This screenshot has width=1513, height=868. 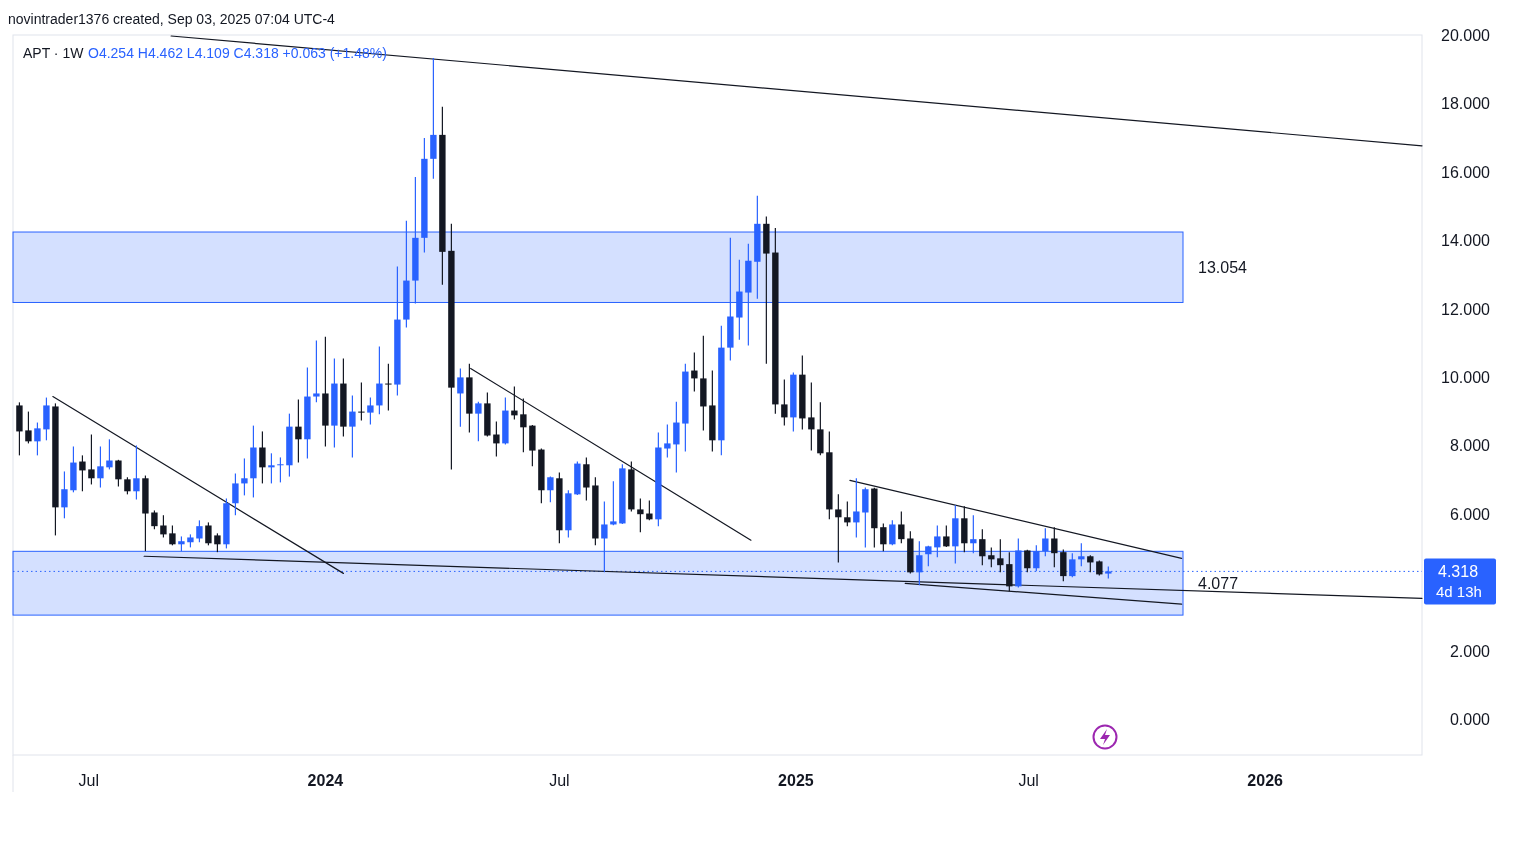 What do you see at coordinates (1218, 584) in the screenshot?
I see `band-label: 4.077` at bounding box center [1218, 584].